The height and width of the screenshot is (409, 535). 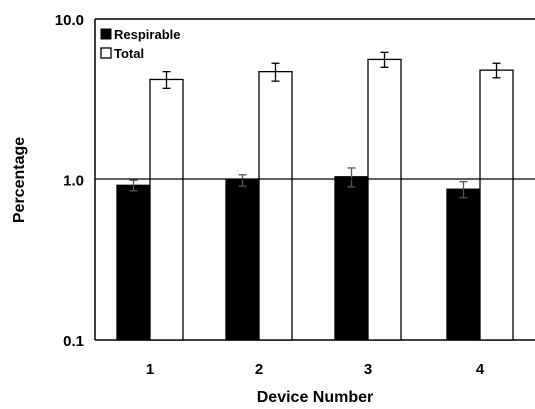 I want to click on y-tick-labels: 10.0 1.0 0.1, so click(x=69, y=181).